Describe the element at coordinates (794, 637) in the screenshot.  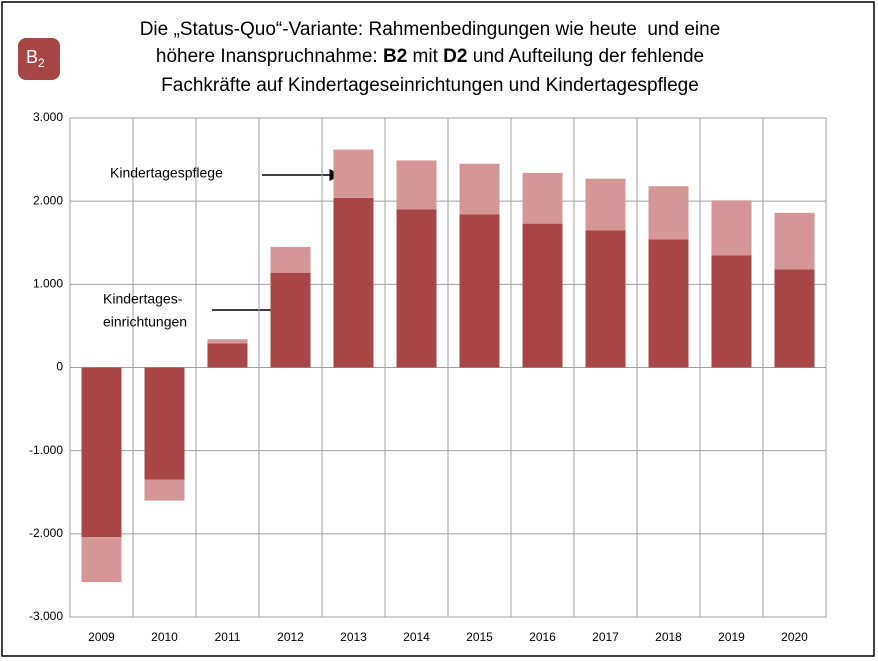
I see `x-tick-label: 2020` at that location.